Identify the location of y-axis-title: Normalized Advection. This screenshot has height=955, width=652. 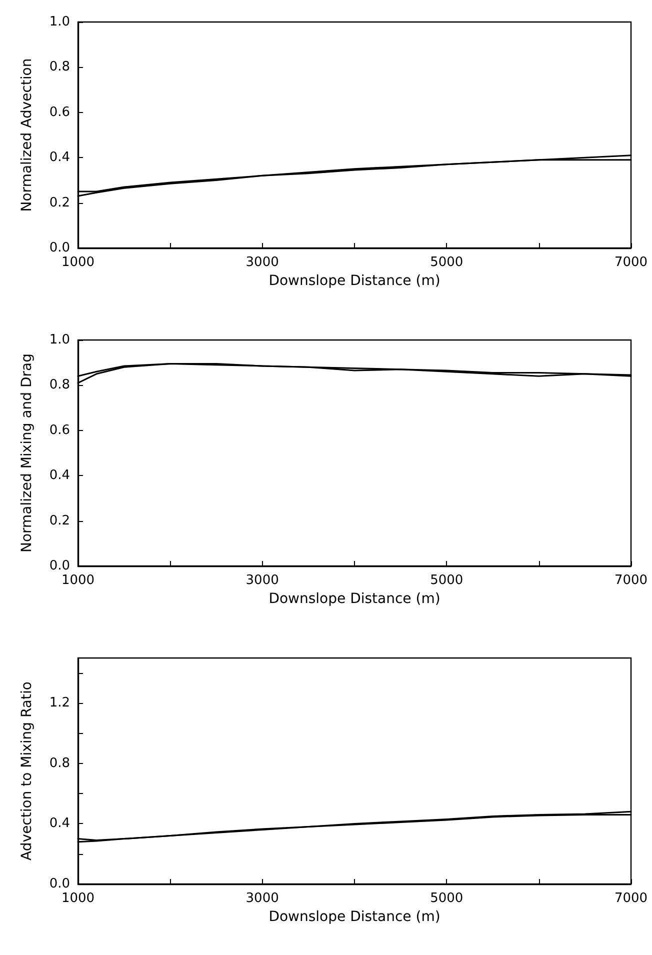
(27, 135).